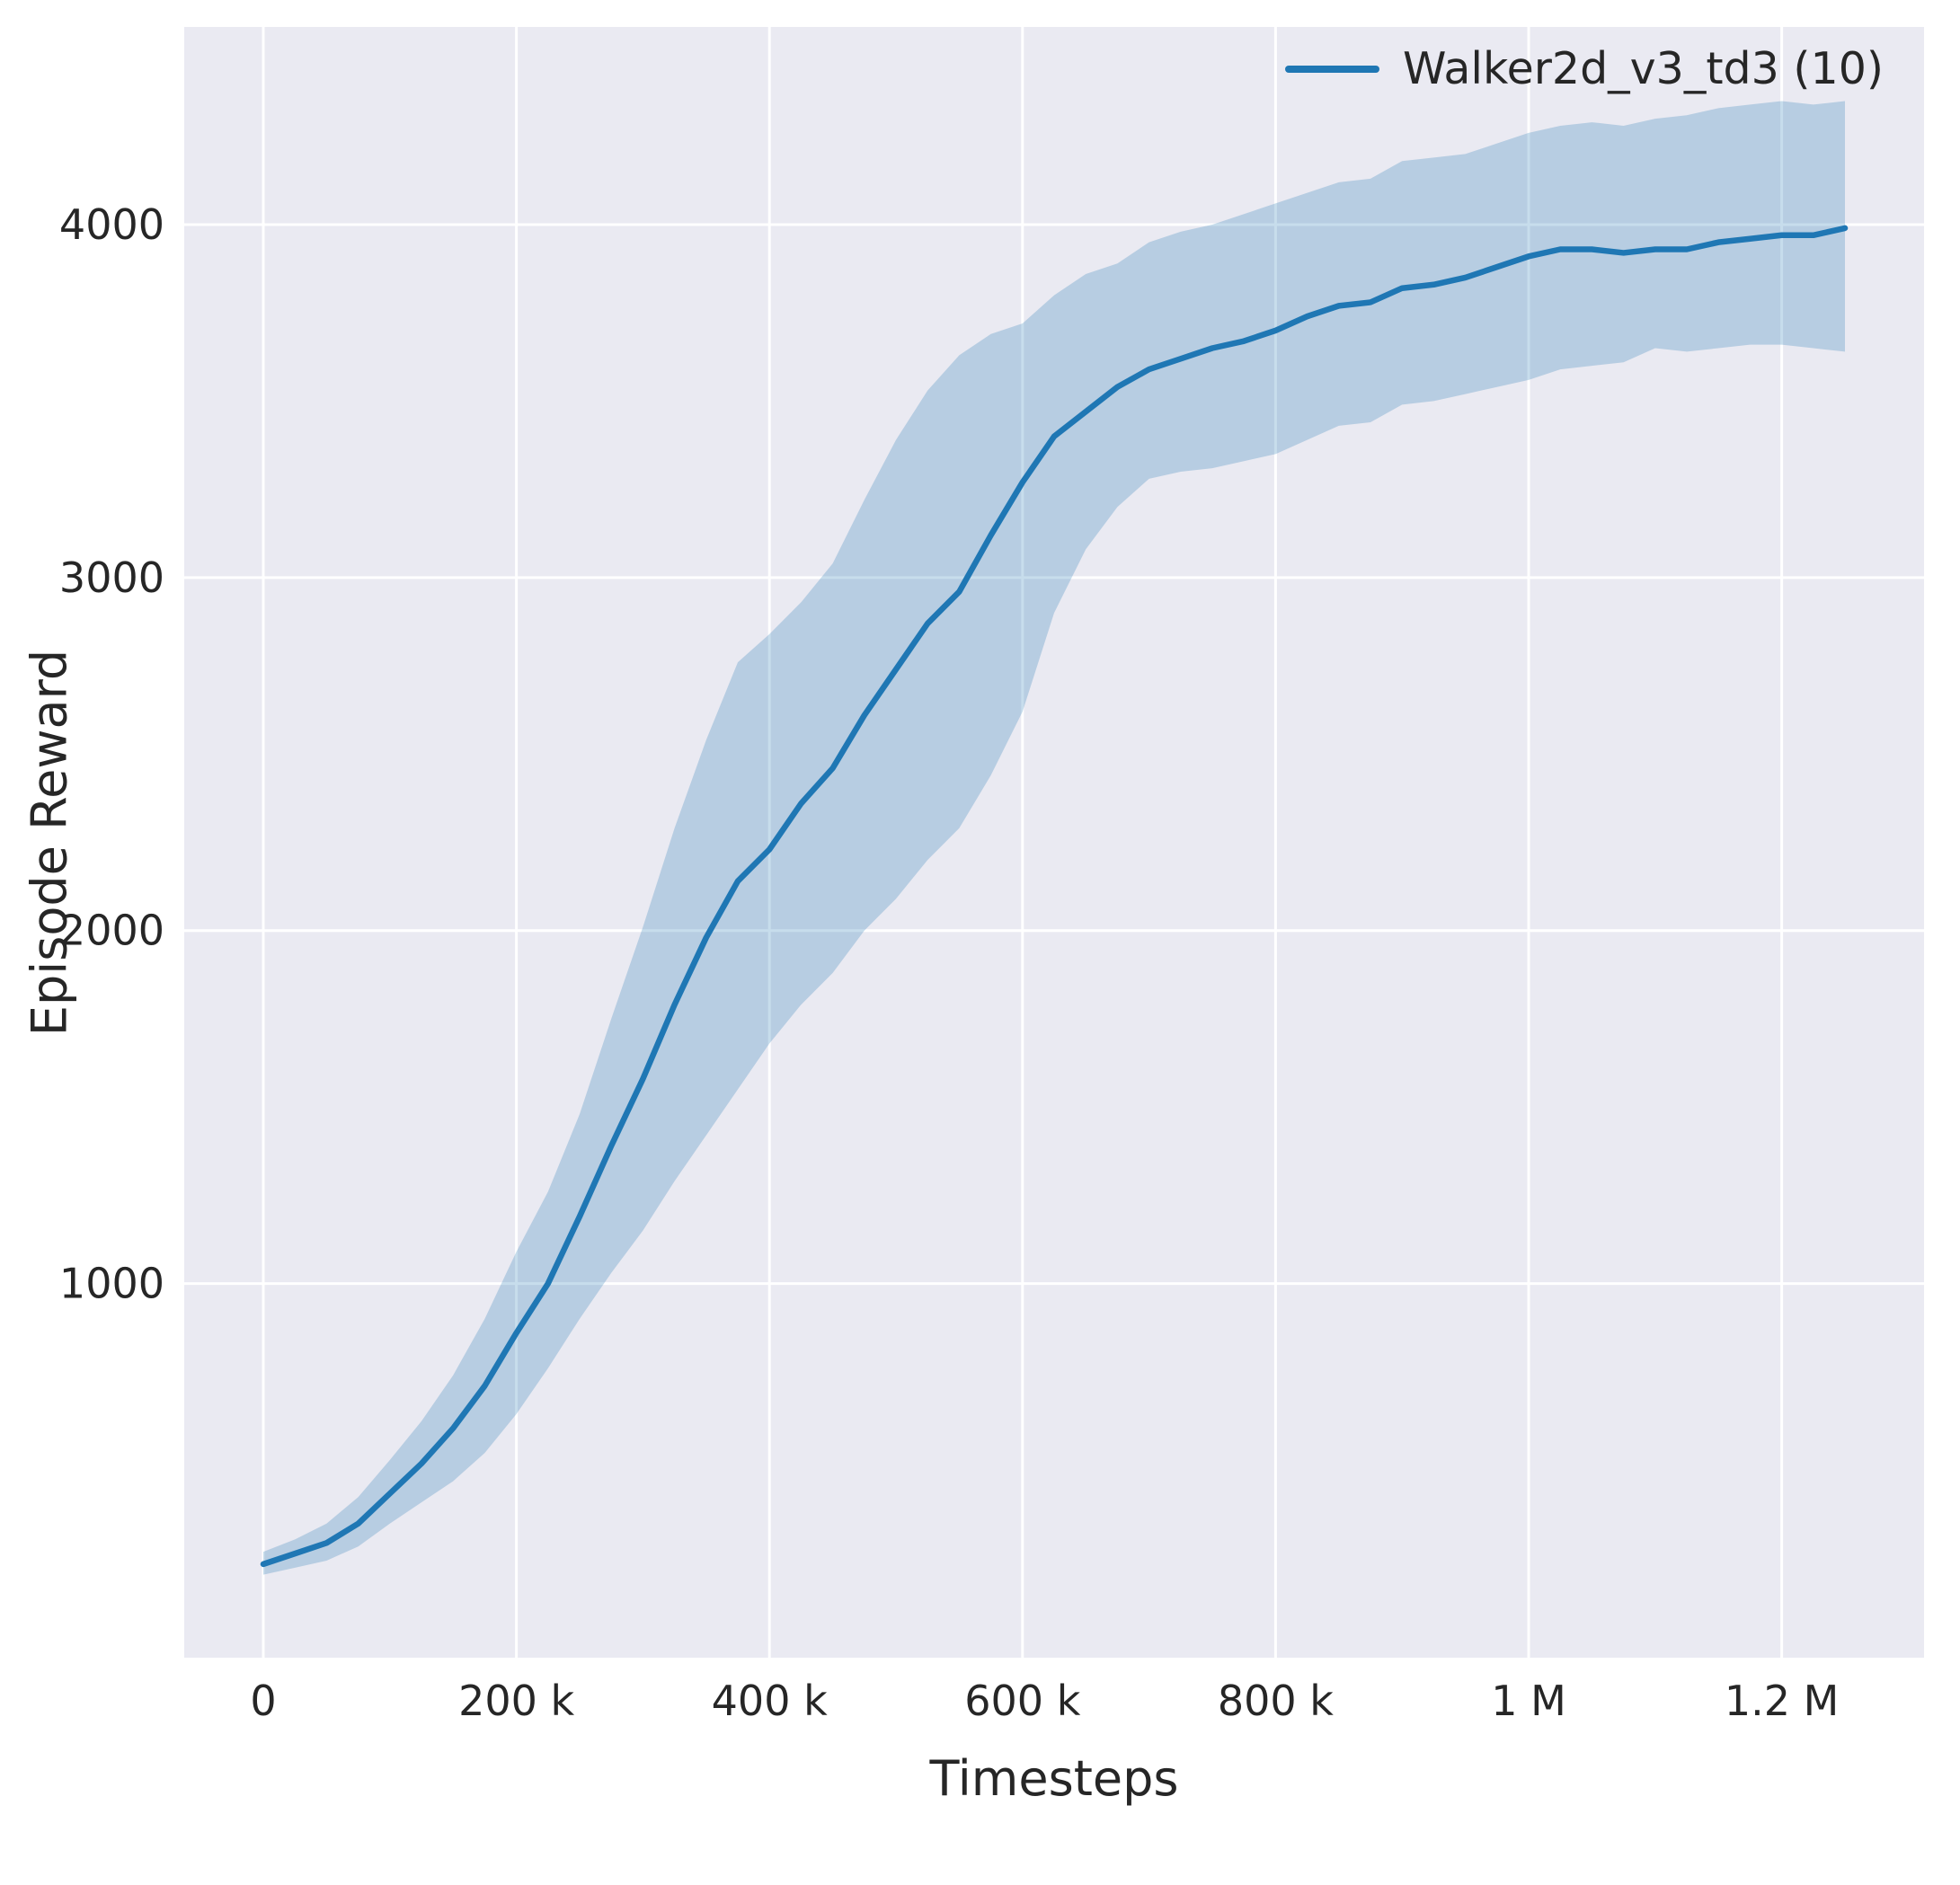 This screenshot has height=1885, width=1960. What do you see at coordinates (49, 843) in the screenshot?
I see `y-axis-label: Episode Reward` at bounding box center [49, 843].